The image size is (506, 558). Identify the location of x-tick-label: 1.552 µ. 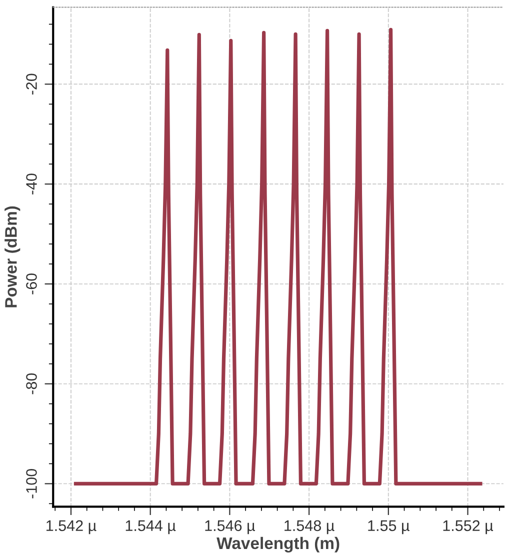
(468, 527).